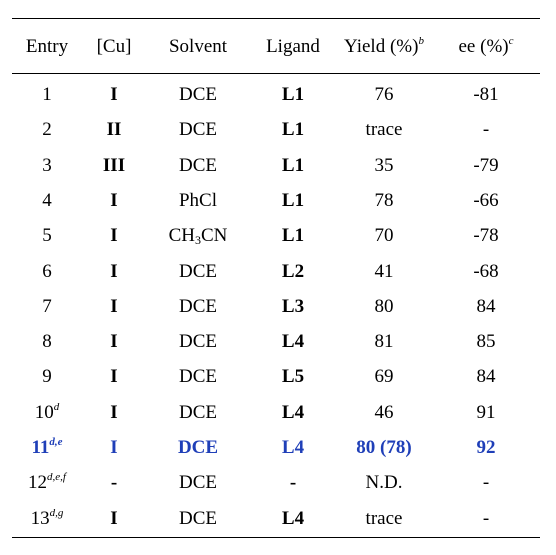  Describe the element at coordinates (47, 130) in the screenshot. I see `entry-number: 2` at that location.